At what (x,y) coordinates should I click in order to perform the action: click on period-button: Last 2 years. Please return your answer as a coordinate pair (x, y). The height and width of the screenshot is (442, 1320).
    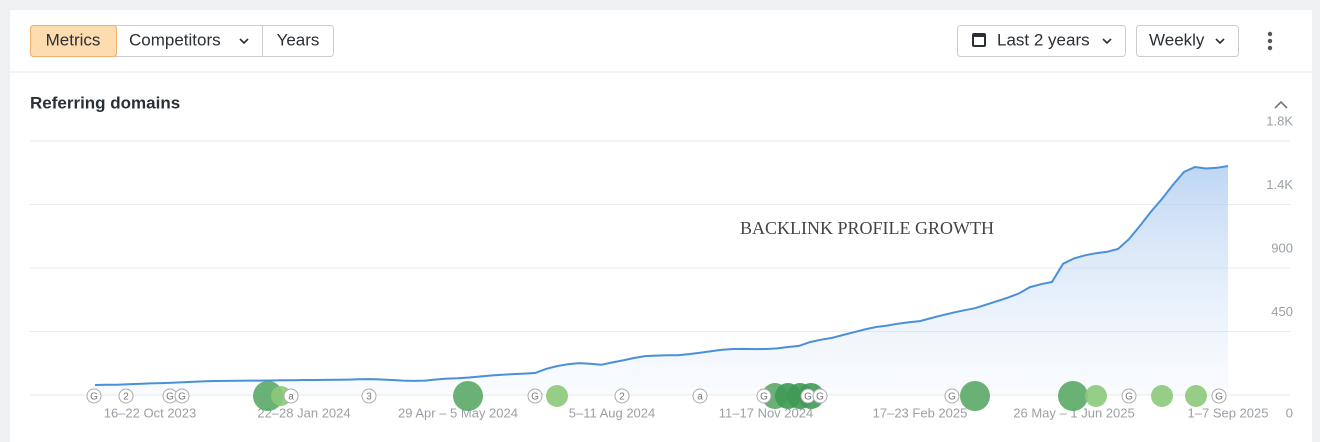
    Looking at the image, I should click on (1041, 41).